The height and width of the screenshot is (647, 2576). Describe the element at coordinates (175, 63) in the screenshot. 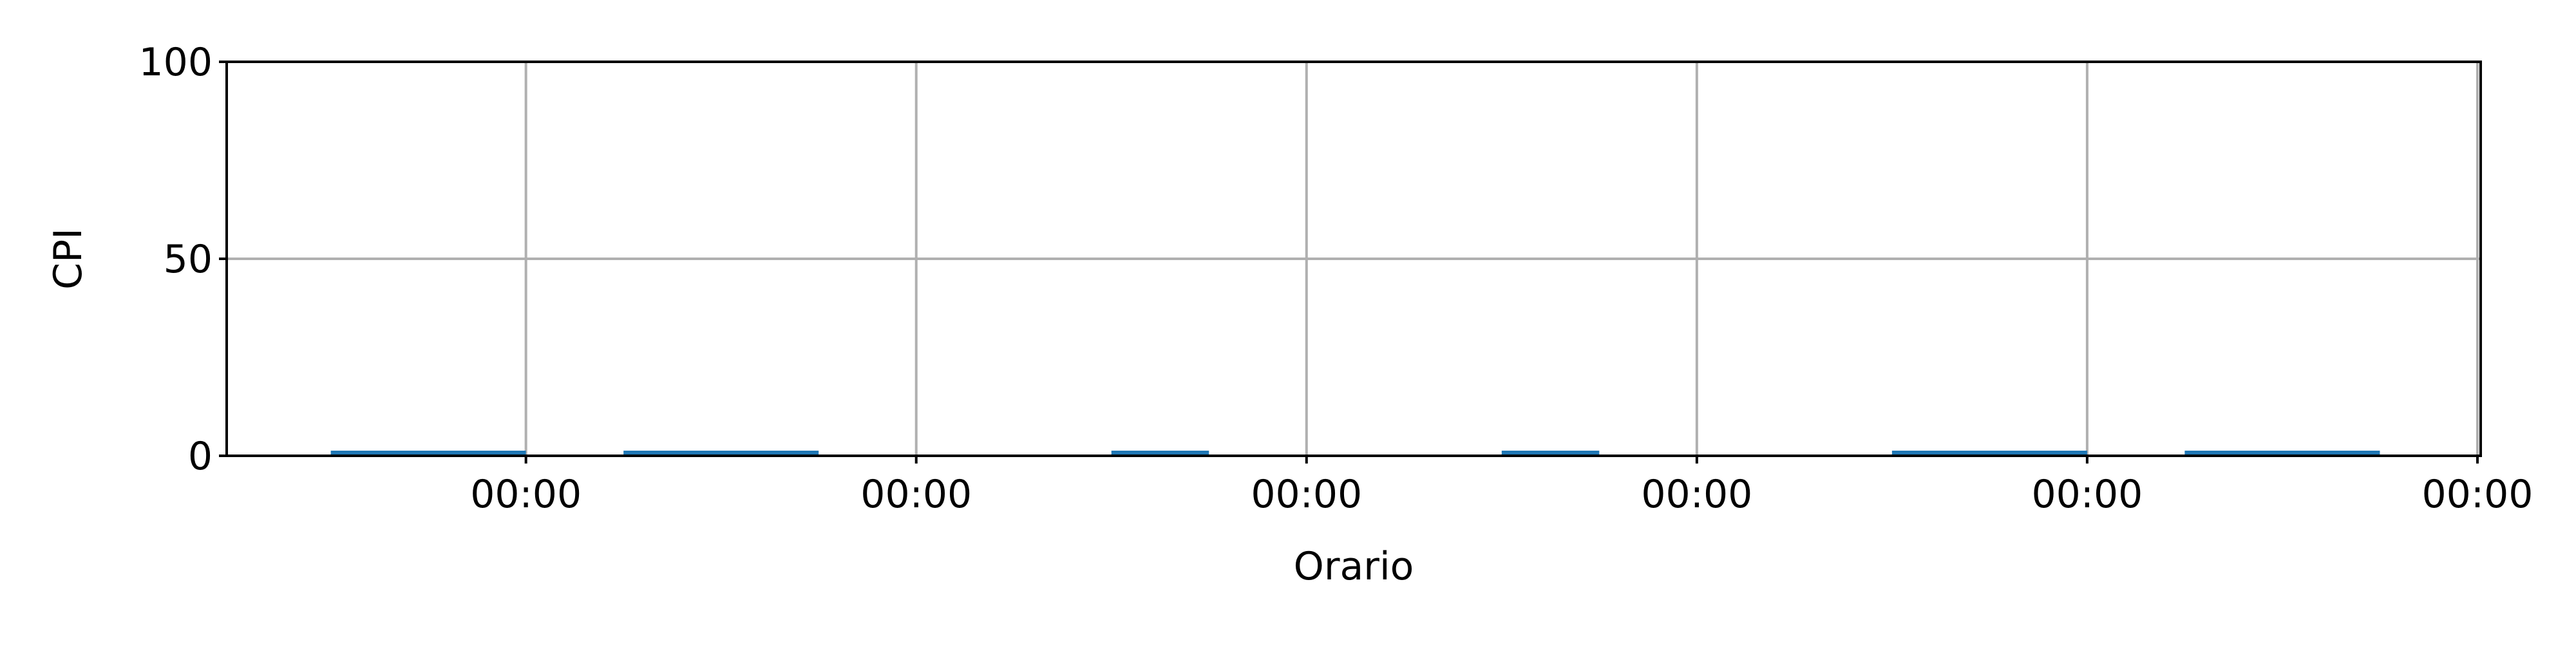

I see `y-tick-label-2: 100` at that location.